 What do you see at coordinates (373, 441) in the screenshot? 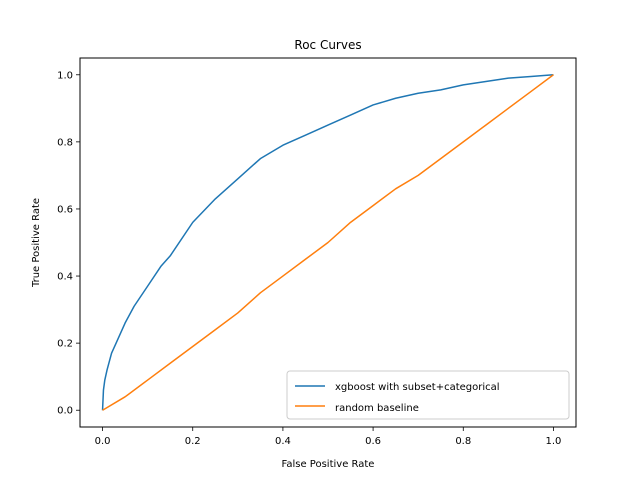
I see `x-tick-label: 0.6` at bounding box center [373, 441].